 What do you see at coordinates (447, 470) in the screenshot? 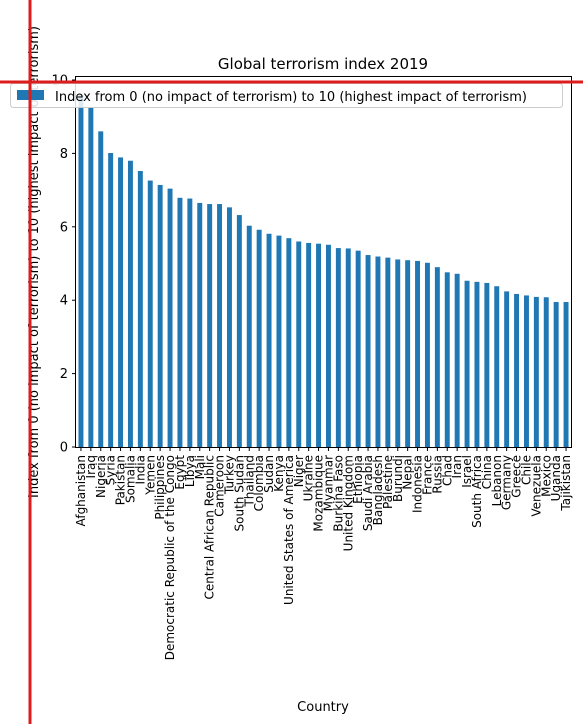
I see `x-tick-label: Chad` at bounding box center [447, 470].